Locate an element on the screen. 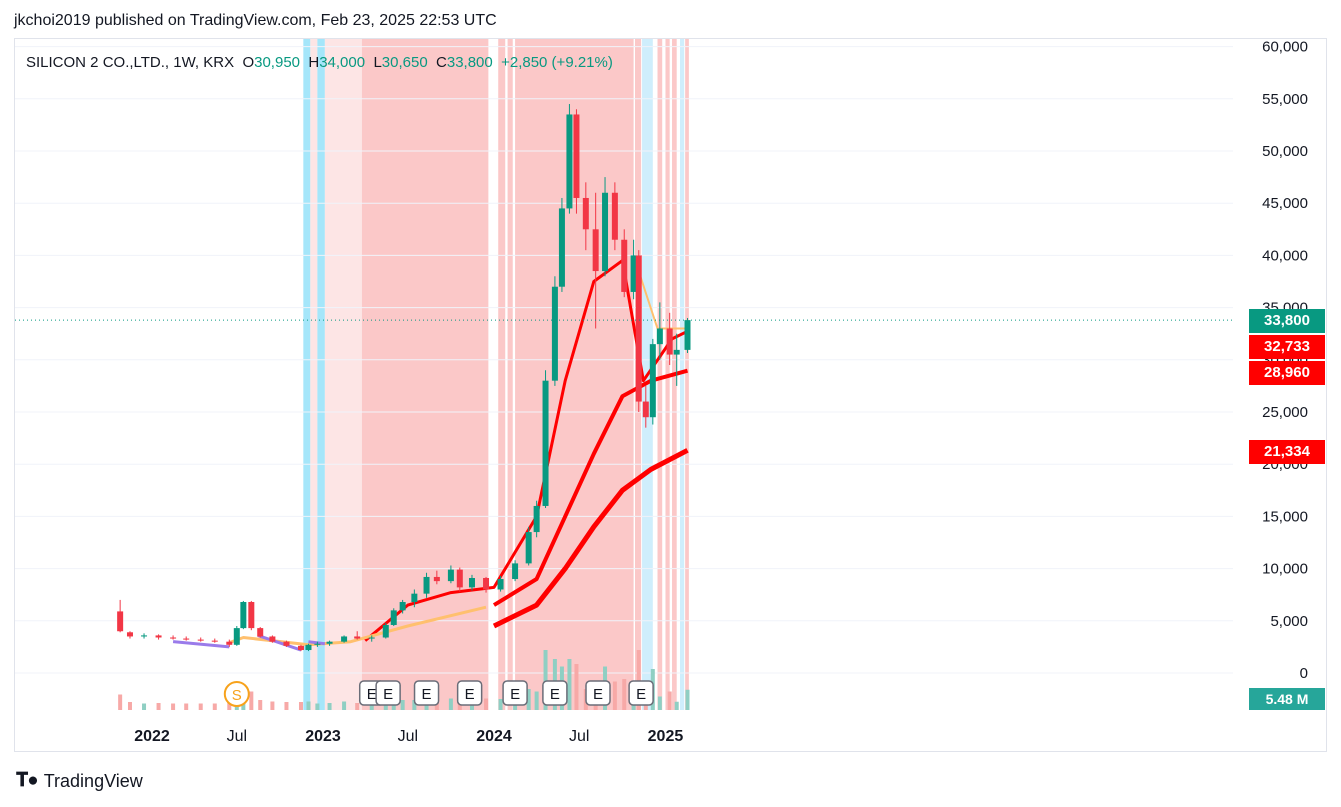 This screenshot has width=1341, height=807. tradingview-footer: 𝐓● TradingView is located at coordinates (79, 781).